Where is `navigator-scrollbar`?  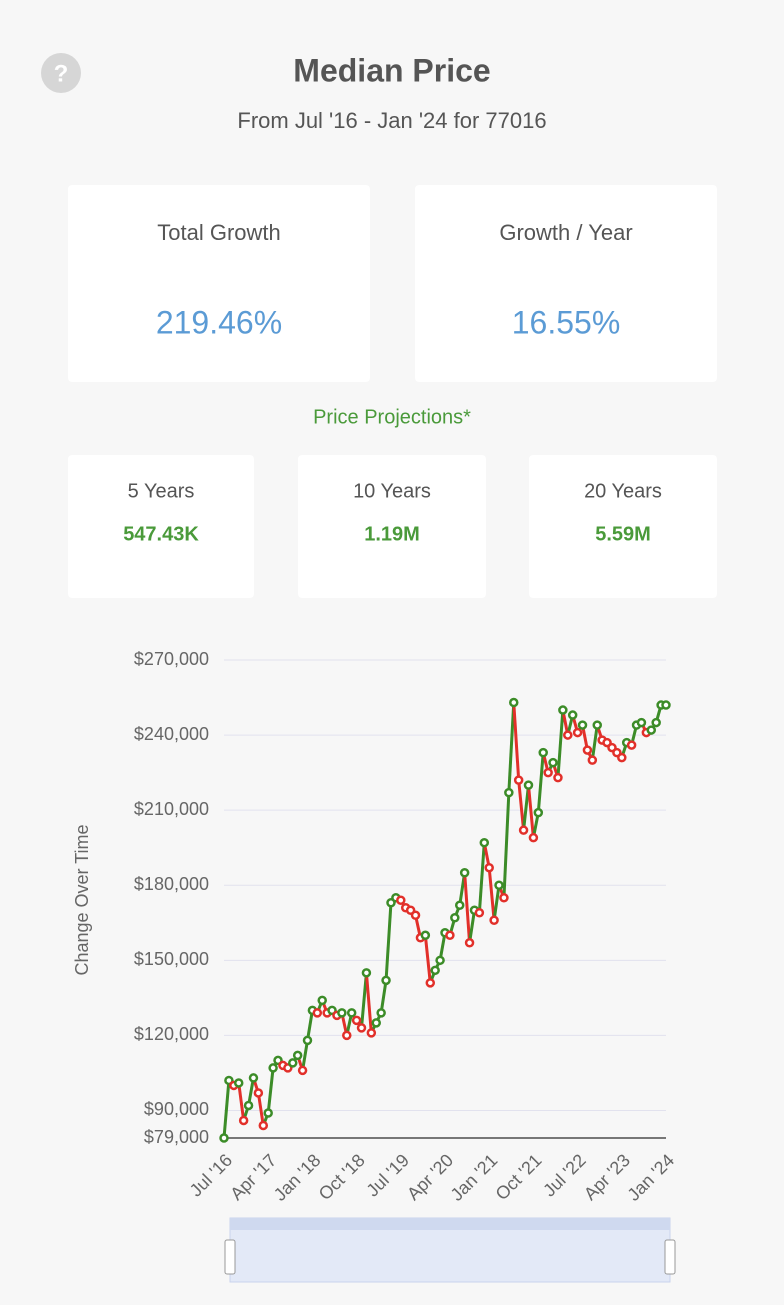
navigator-scrollbar is located at coordinates (450, 1224).